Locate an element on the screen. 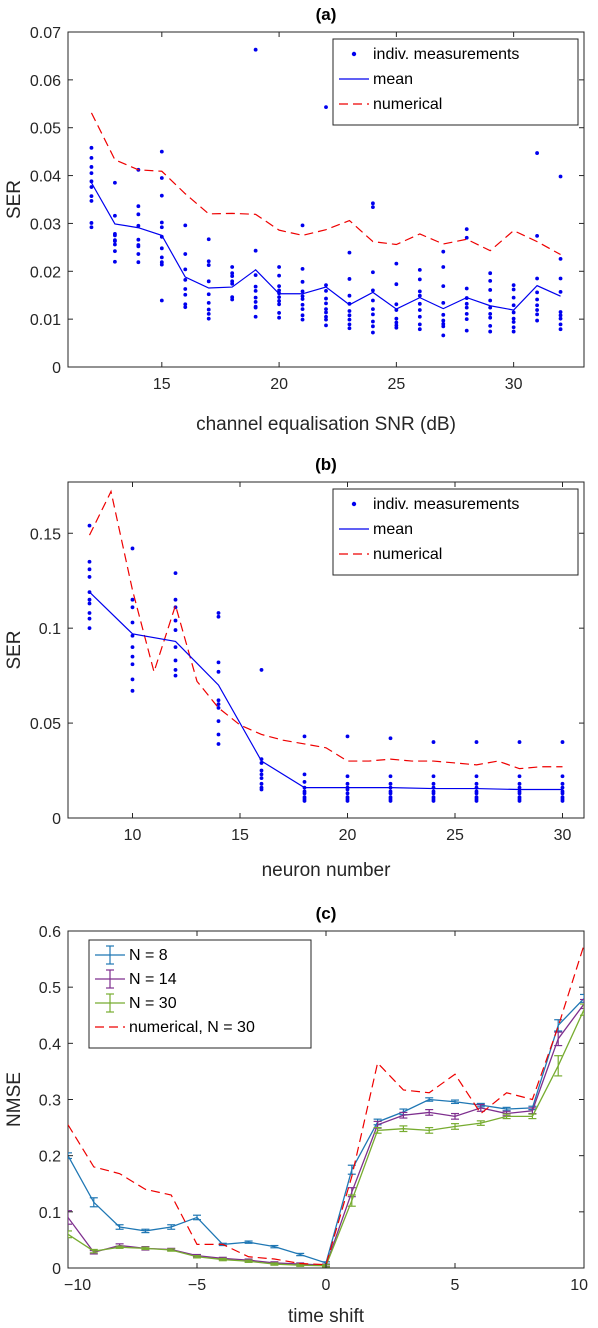 The height and width of the screenshot is (1328, 598). y-tick-label: 0 is located at coordinates (56, 1269).